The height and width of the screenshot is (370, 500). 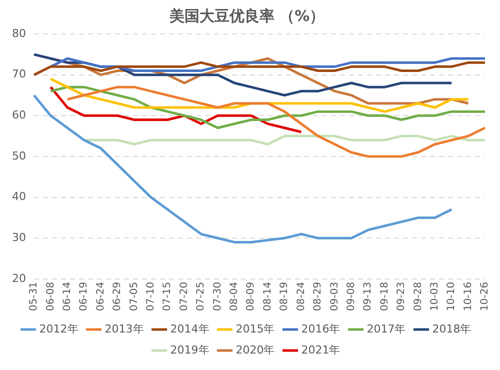 What do you see at coordinates (468, 297) in the screenshot?
I see `x-tick-label: 10-16` at bounding box center [468, 297].